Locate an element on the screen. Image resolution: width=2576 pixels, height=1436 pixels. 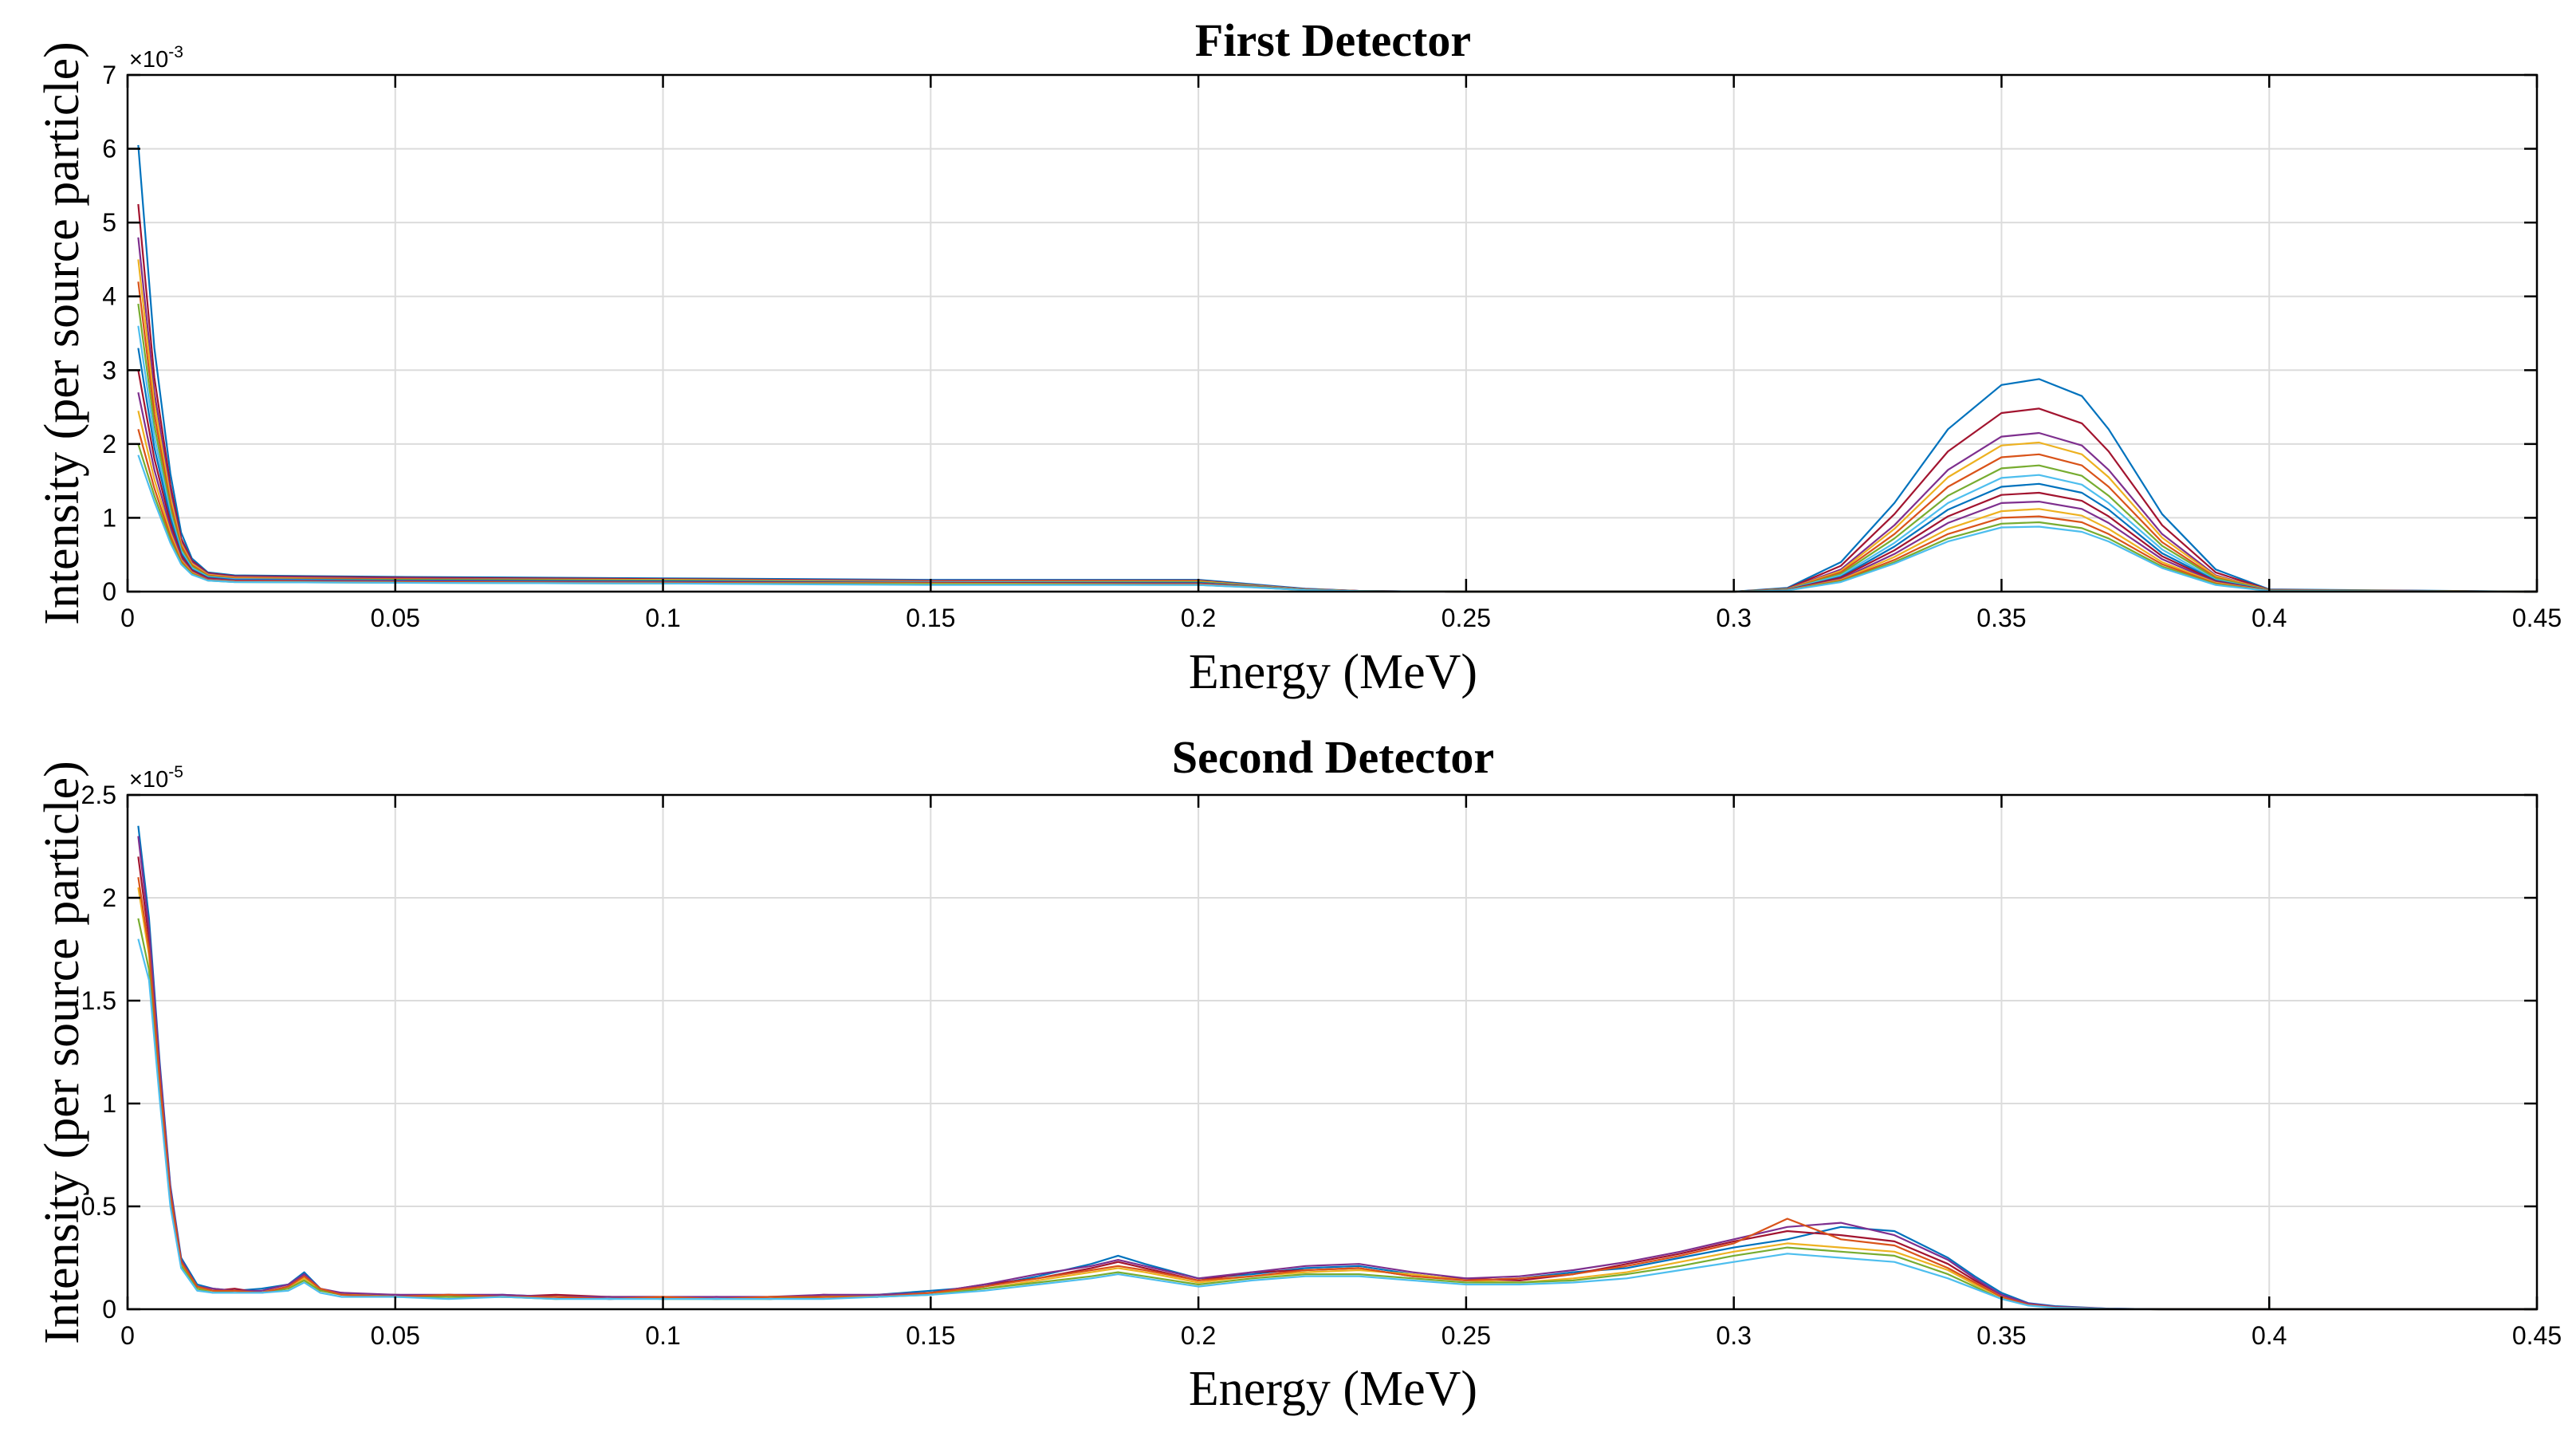
y-tick-label: 3 is located at coordinates (109, 370).